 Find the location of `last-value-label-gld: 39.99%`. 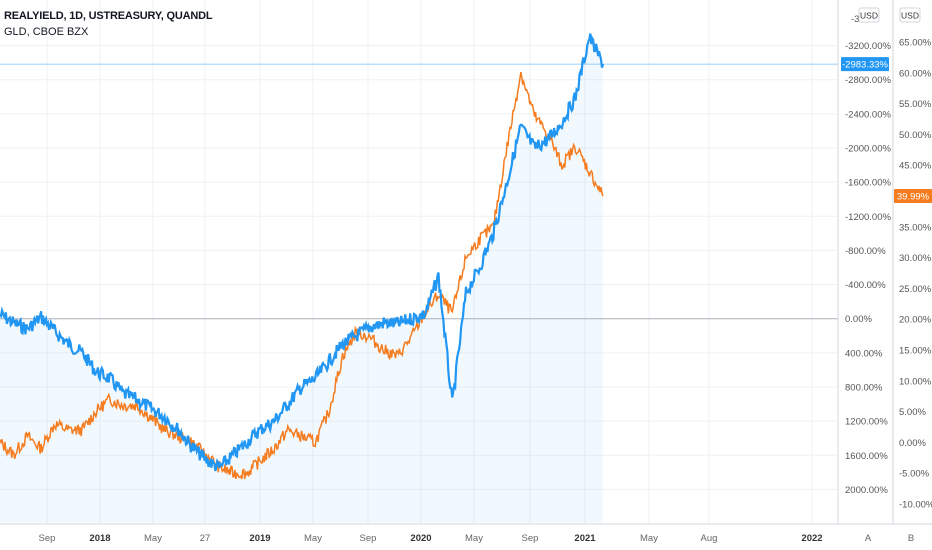

last-value-label-gld: 39.99% is located at coordinates (913, 197).